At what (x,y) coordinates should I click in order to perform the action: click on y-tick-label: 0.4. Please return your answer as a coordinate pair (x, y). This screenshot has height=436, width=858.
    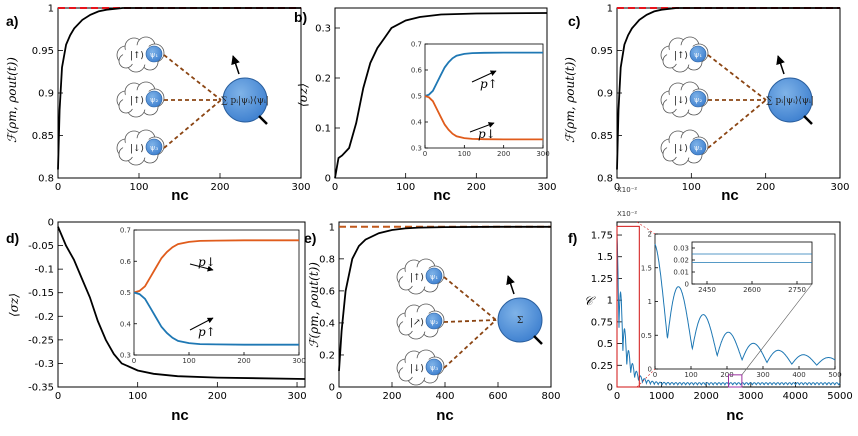
    Looking at the image, I should click on (327, 323).